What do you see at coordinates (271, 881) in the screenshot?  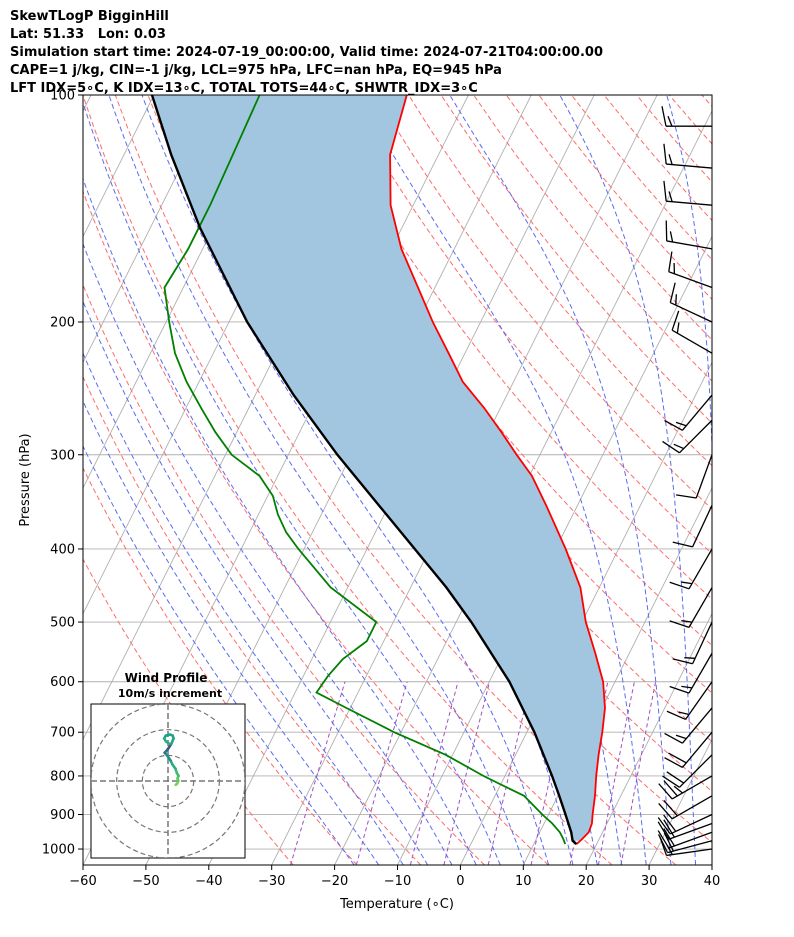 I see `x-tick-label: −30` at bounding box center [271, 881].